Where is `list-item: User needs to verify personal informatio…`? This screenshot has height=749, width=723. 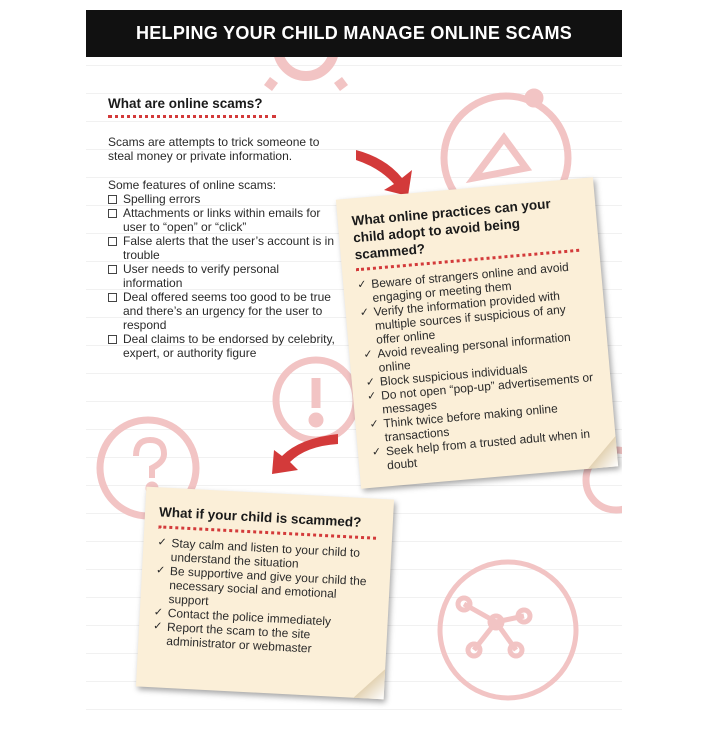 list-item: User needs to verify personal informatio… is located at coordinates (224, 276).